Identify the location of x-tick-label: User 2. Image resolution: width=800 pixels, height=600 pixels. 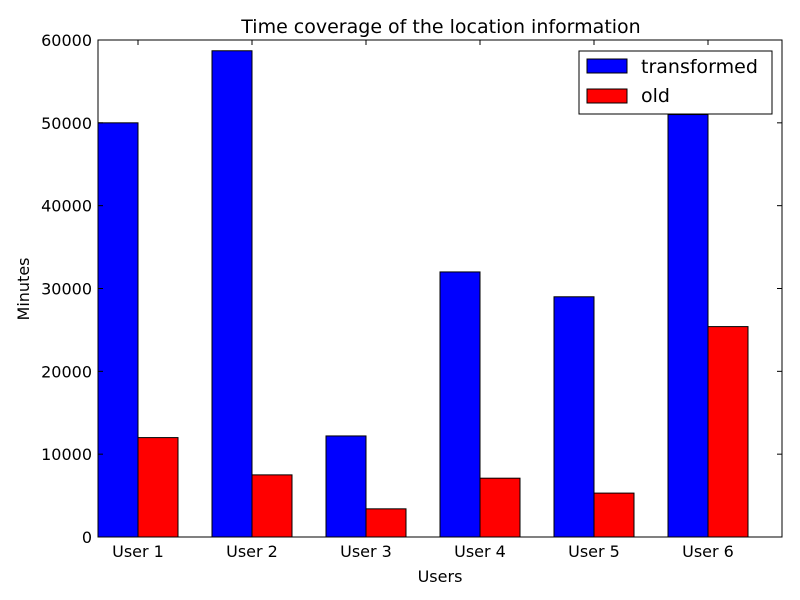
(252, 551).